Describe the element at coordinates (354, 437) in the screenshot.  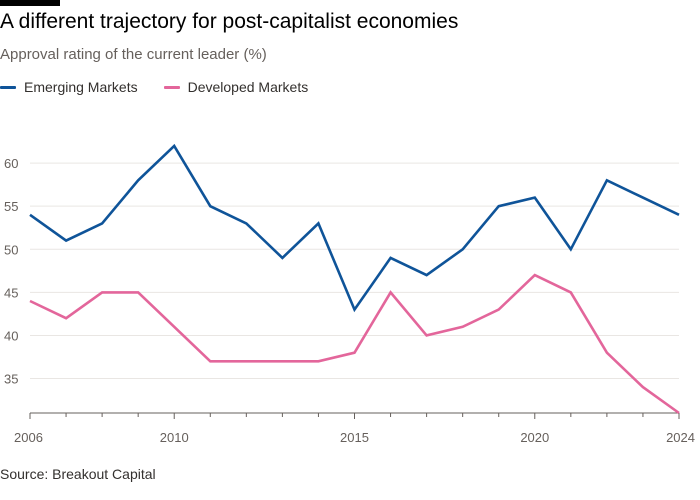
I see `x-tick-label: 2015` at that location.